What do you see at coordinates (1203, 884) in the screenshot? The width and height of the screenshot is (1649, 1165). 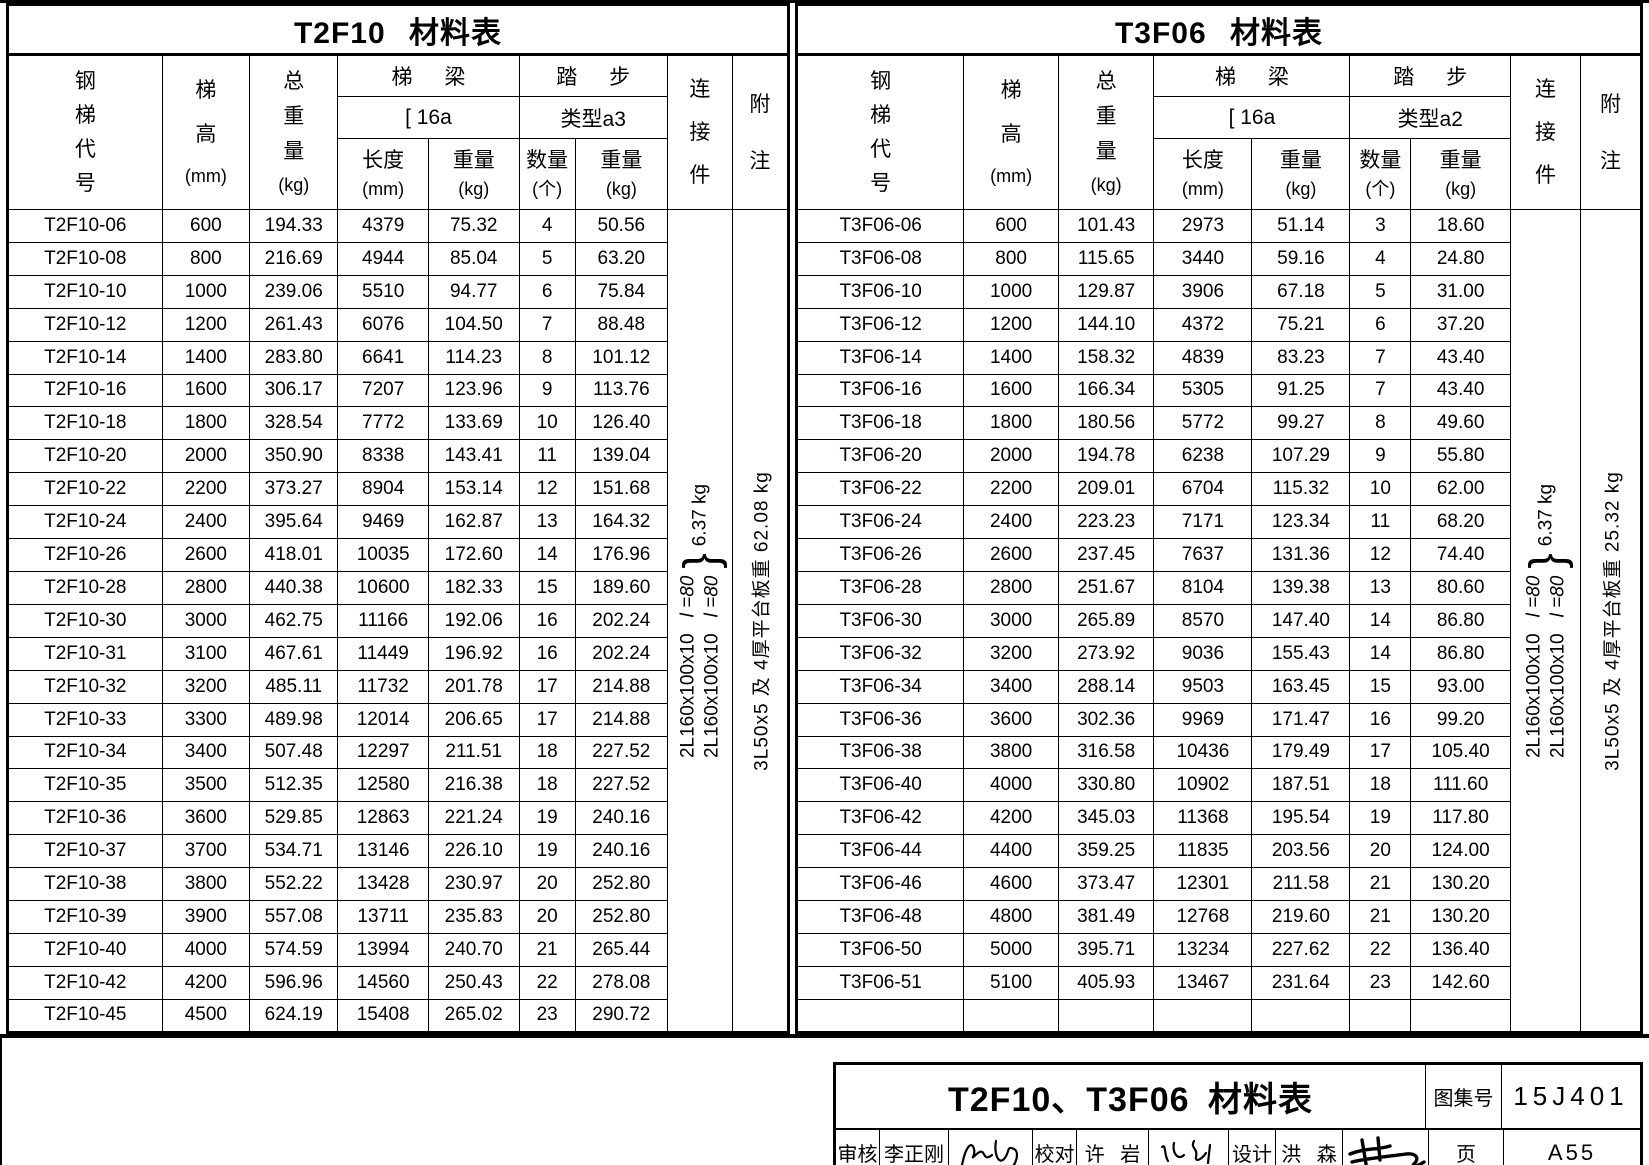 I see `cell-value: 12301` at bounding box center [1203, 884].